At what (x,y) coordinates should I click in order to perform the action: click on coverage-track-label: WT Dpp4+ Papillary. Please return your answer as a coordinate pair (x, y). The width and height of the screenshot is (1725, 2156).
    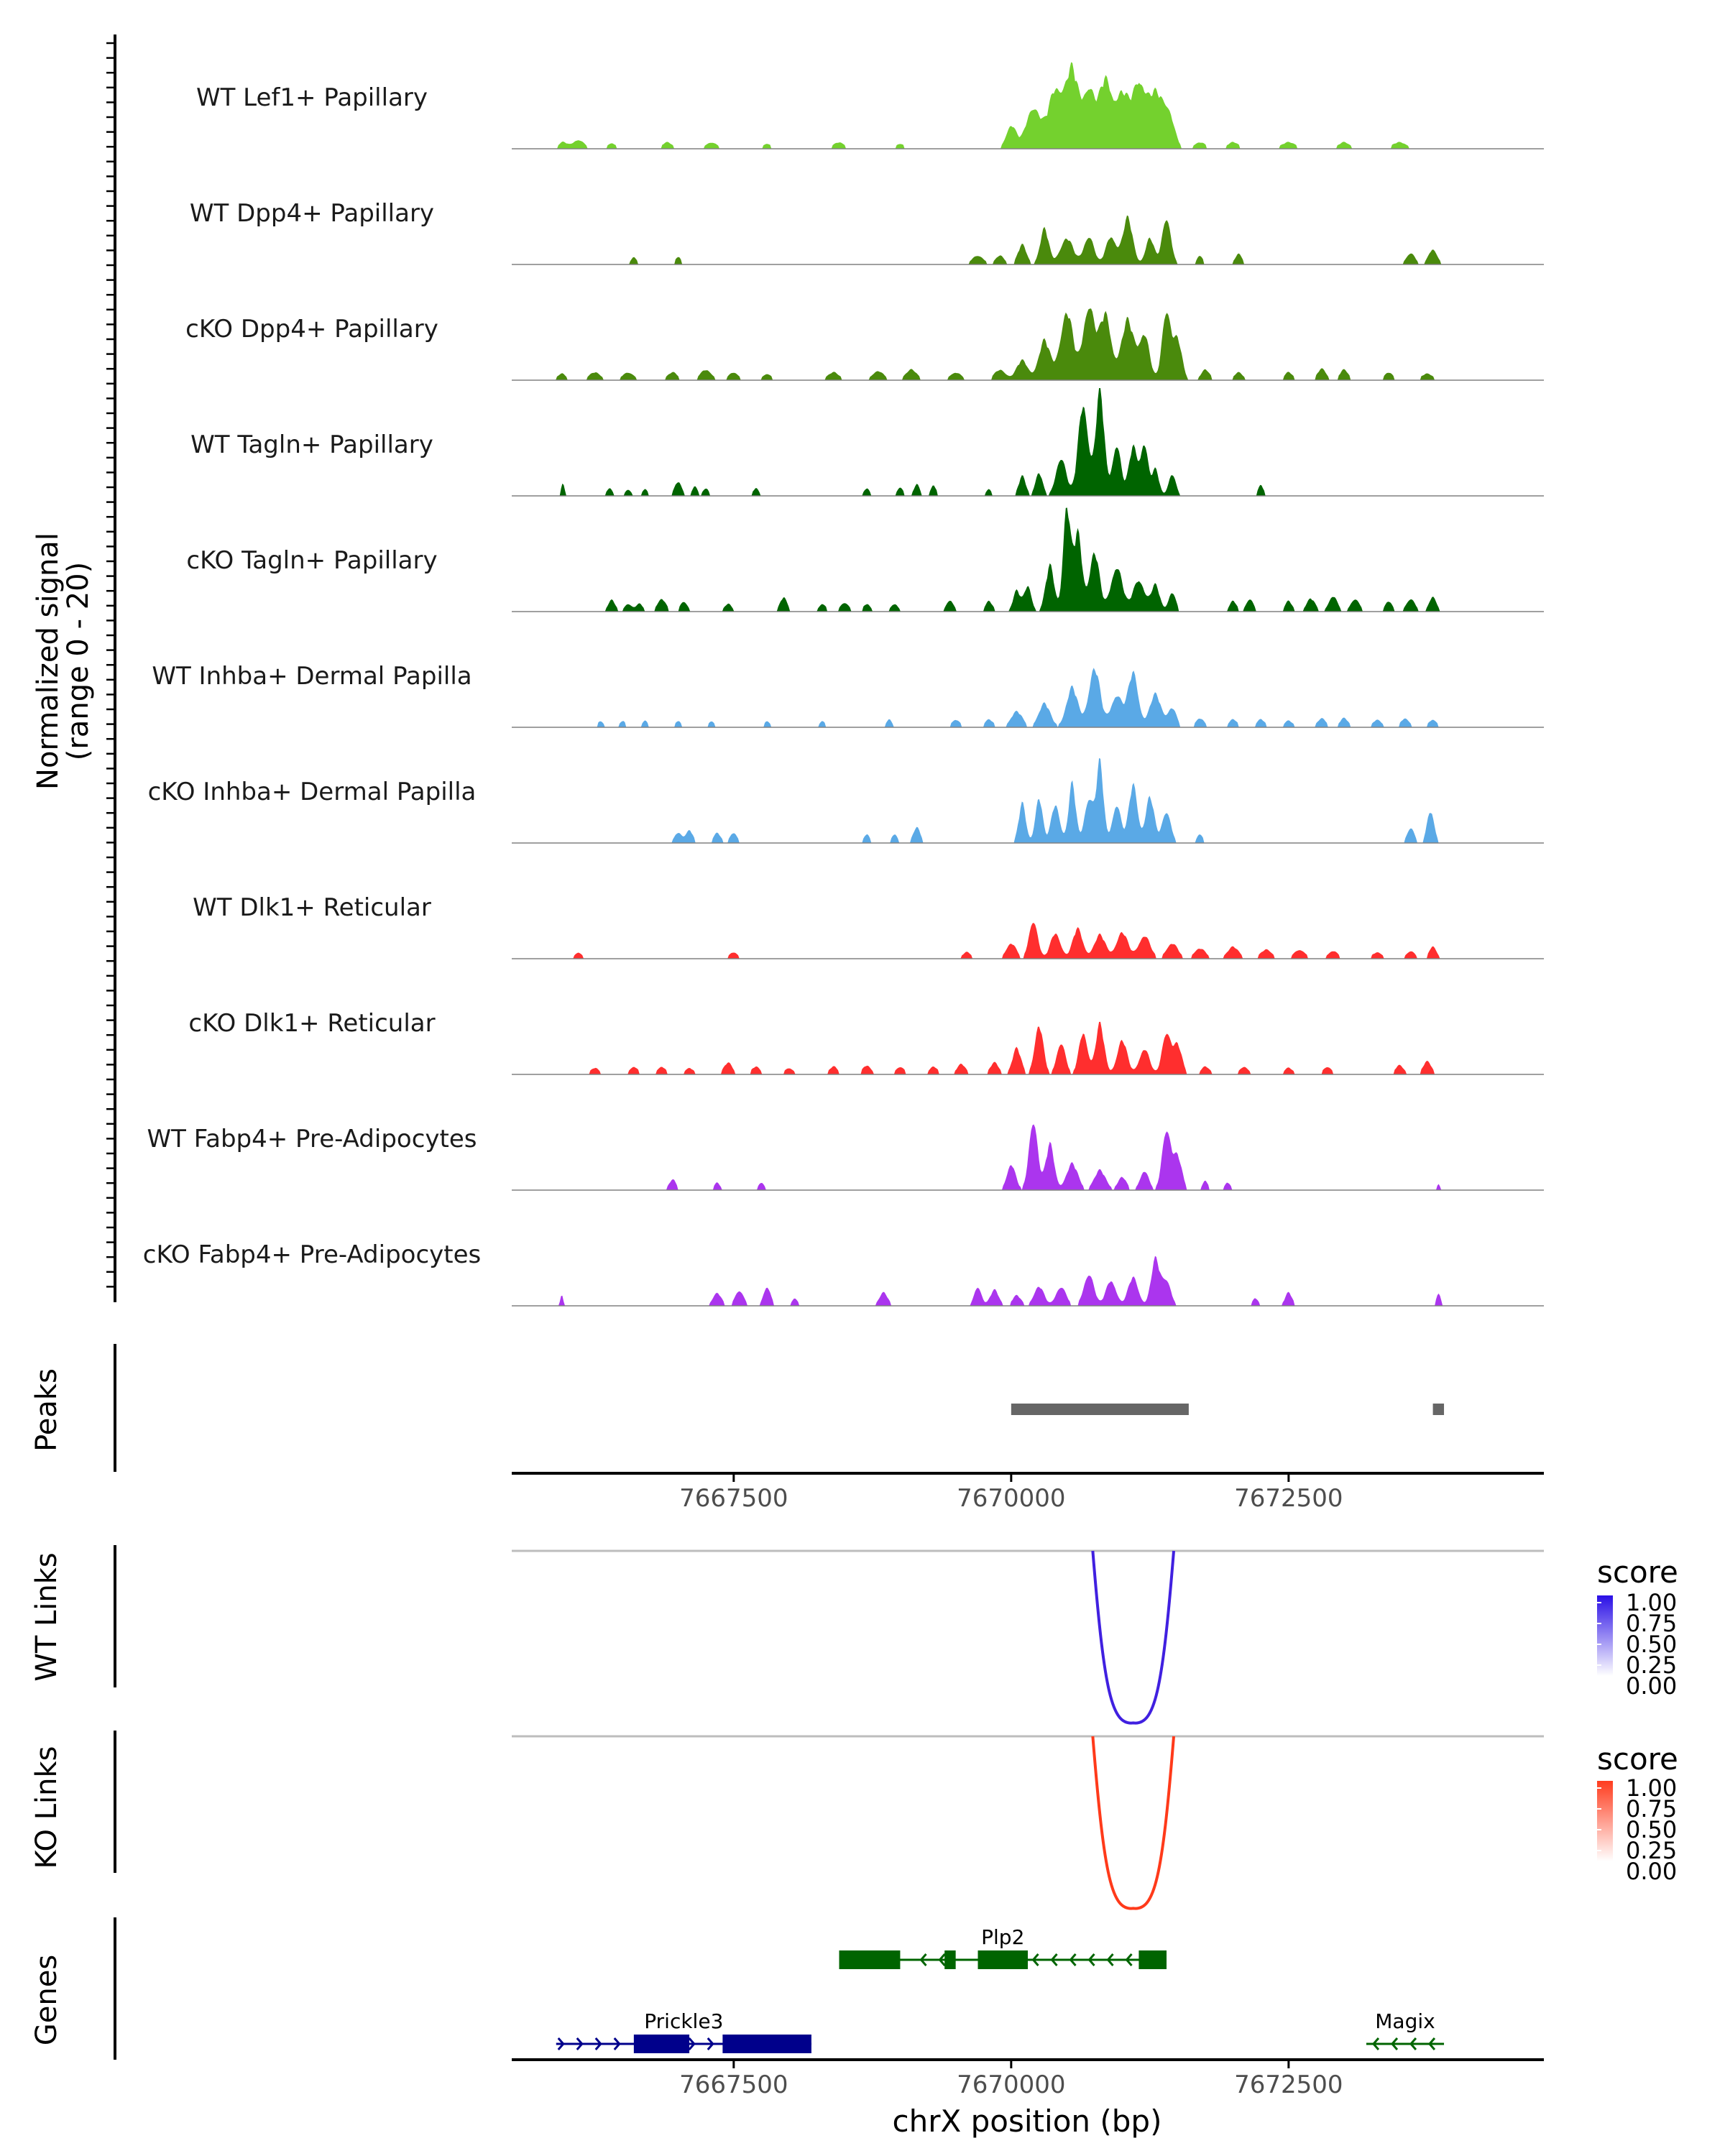
    Looking at the image, I should click on (312, 214).